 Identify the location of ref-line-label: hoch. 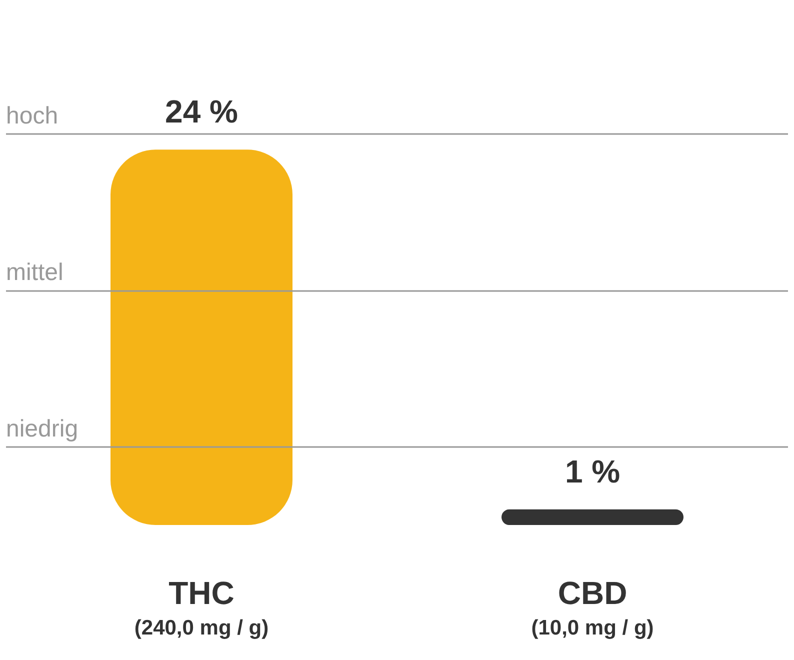
(32, 116).